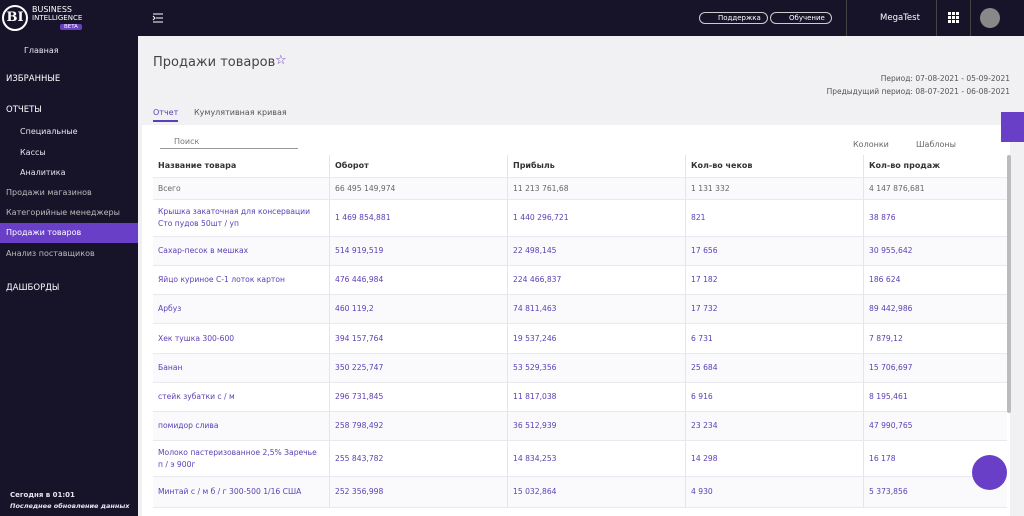 This screenshot has width=1024, height=516. Describe the element at coordinates (597, 492) in the screenshot. I see `table-cell: 15 032,864` at that location.